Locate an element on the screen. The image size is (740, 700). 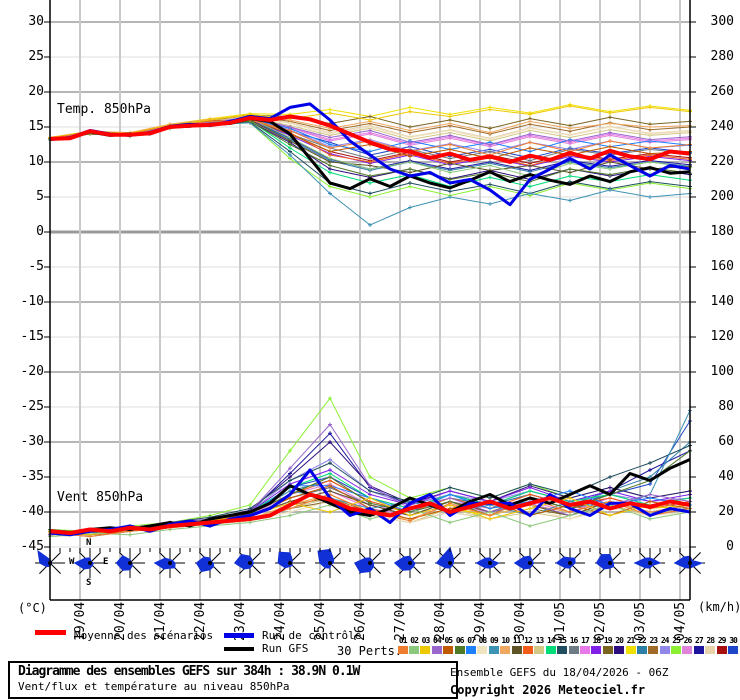
right-axis-tick-label: 60 is located at coordinates (726, 441).